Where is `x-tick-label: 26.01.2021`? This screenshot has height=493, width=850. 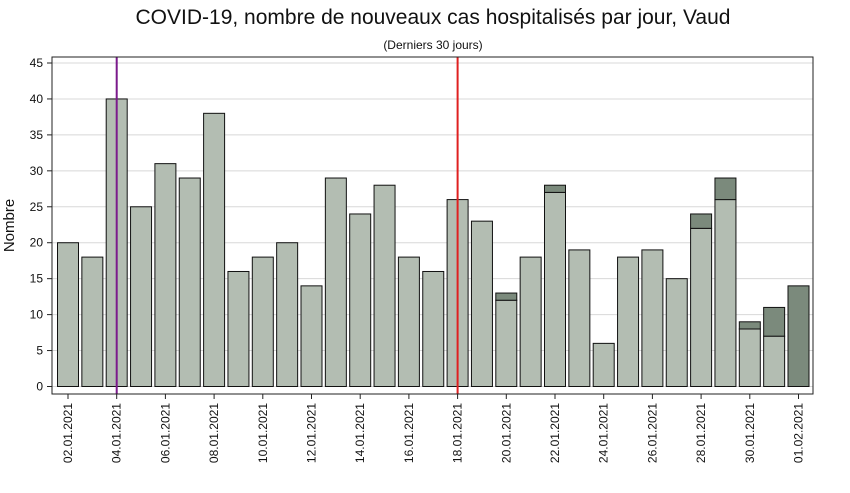
x-tick-label: 26.01.2021 is located at coordinates (652, 433).